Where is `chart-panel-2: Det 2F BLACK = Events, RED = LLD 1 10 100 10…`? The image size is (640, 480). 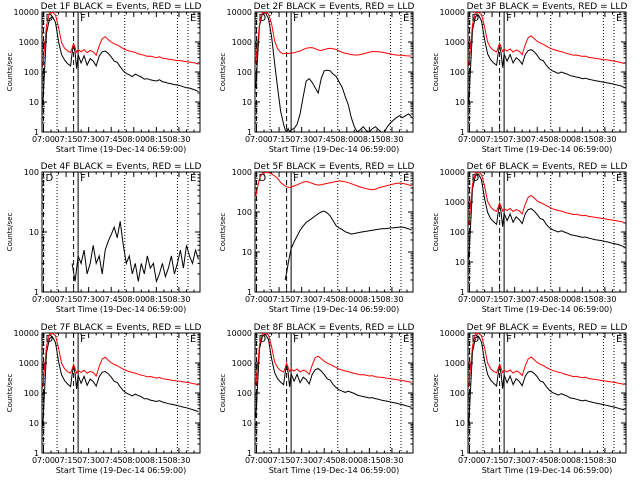
chart-panel-2: Det 2F BLACK = Events, RED = LLD 1 10 100 10… is located at coordinates (316, 78).